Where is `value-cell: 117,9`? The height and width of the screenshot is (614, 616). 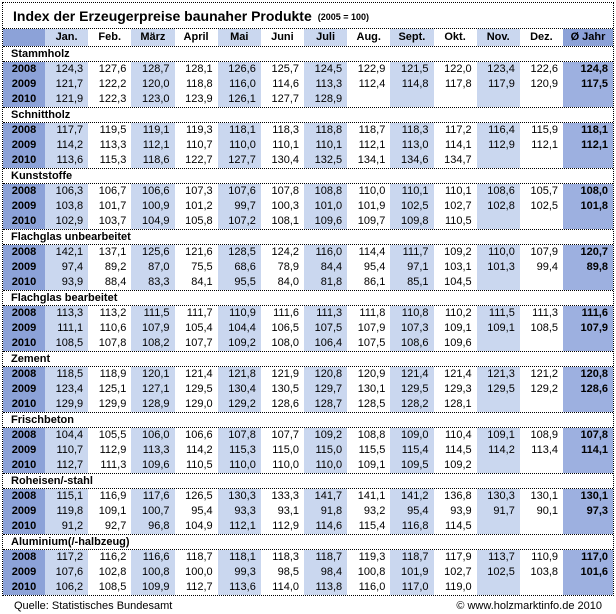
value-cell: 117,9 is located at coordinates (498, 84).